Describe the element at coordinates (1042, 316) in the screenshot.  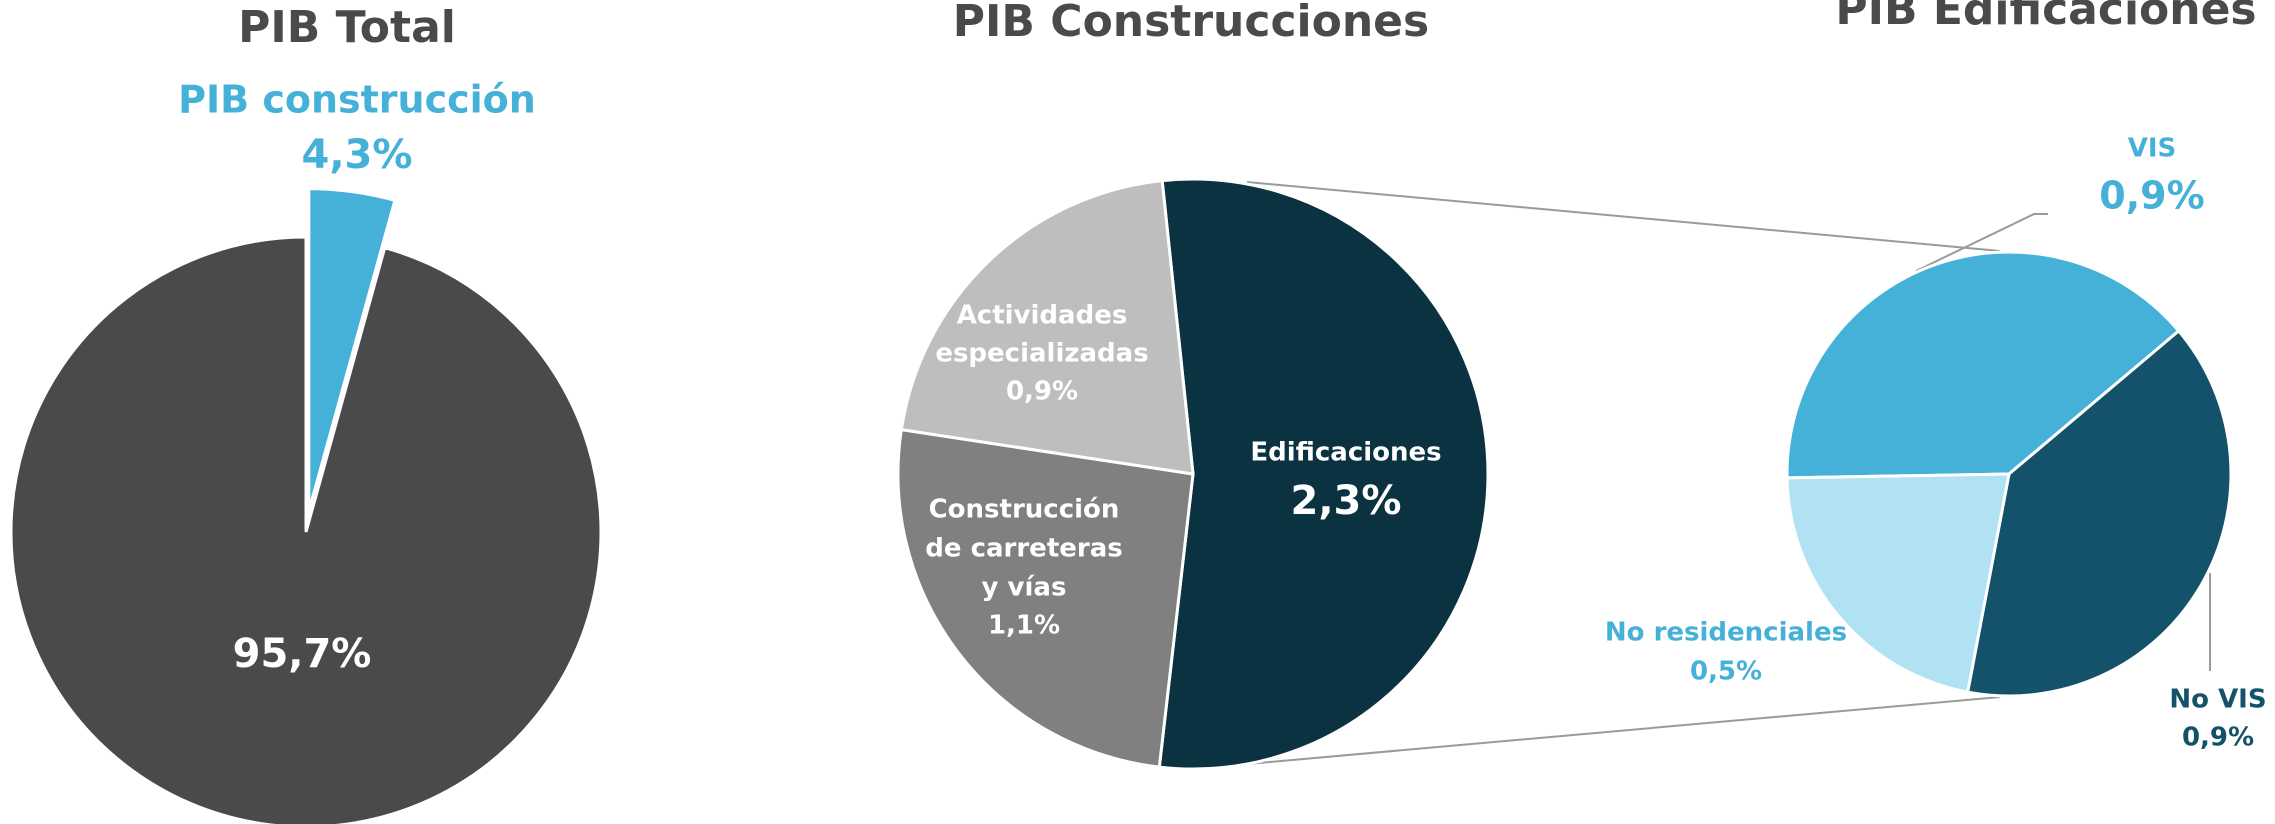
I see `slice-label: Actividades` at that location.